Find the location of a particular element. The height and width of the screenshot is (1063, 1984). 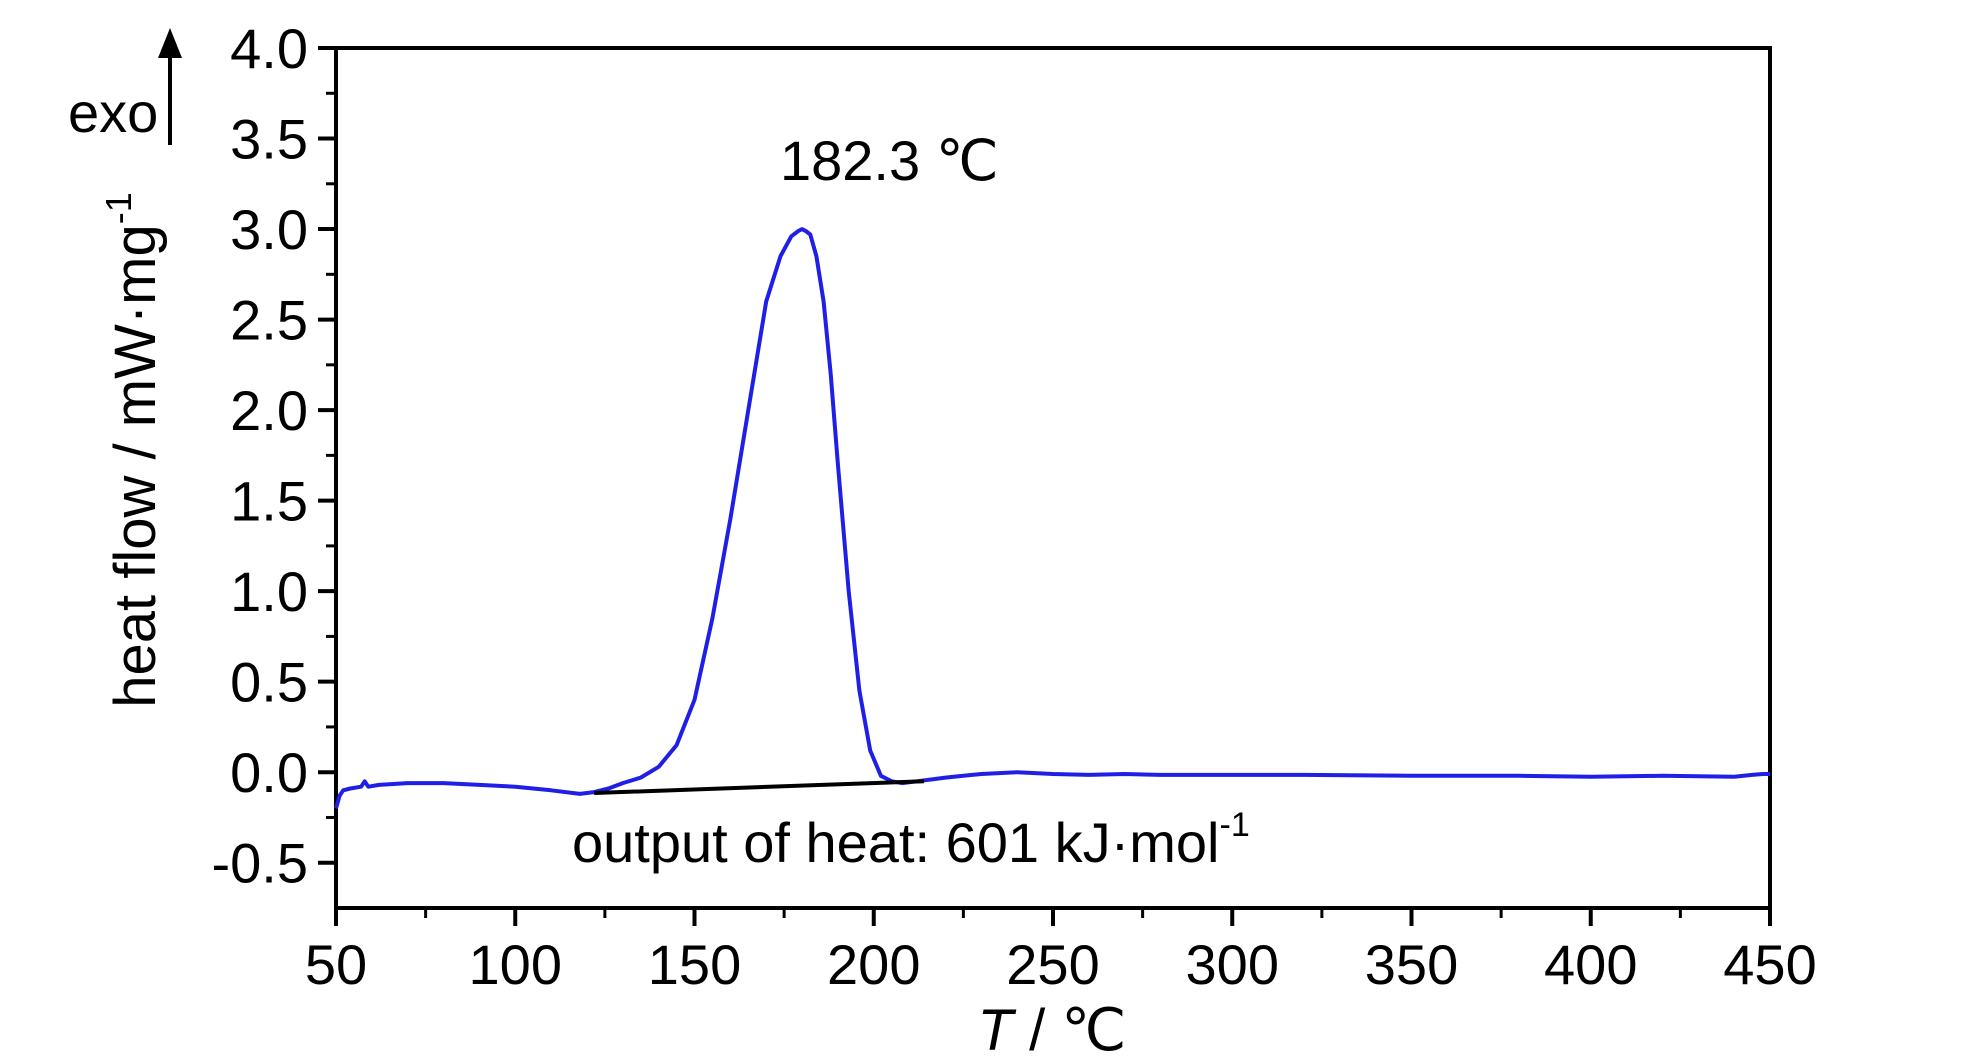

y-tick-labels: -0.5 0.0 0.5 1.0 1.5 2.0 2.5 3.0 3.5 4.0 is located at coordinates (260, 456).